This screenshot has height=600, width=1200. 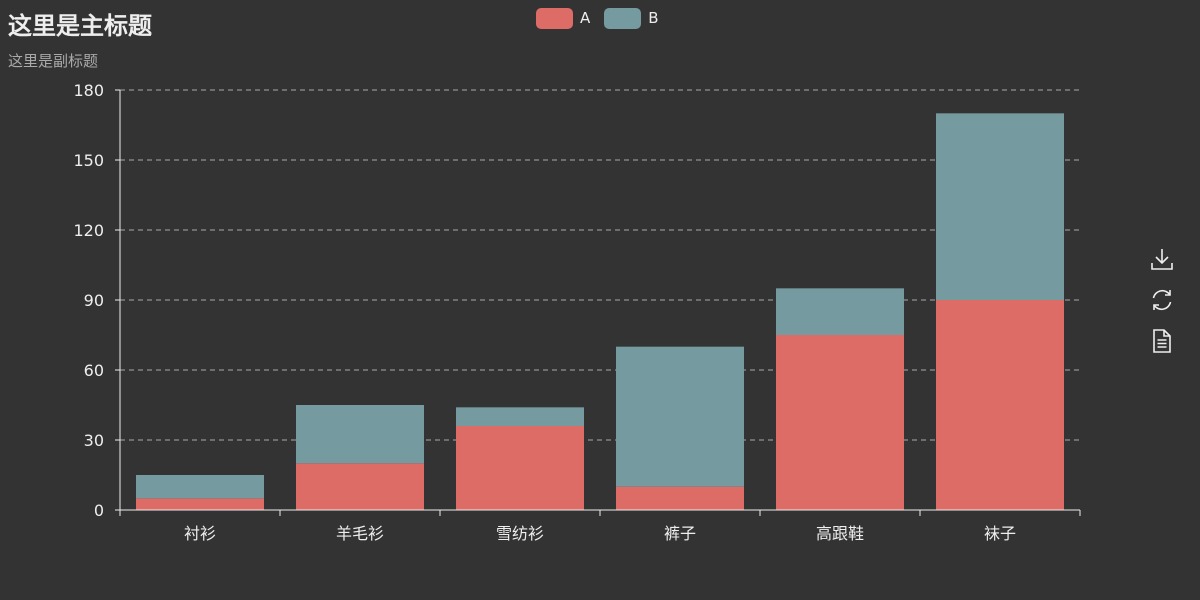 I want to click on data-view-button, so click(x=1162, y=341).